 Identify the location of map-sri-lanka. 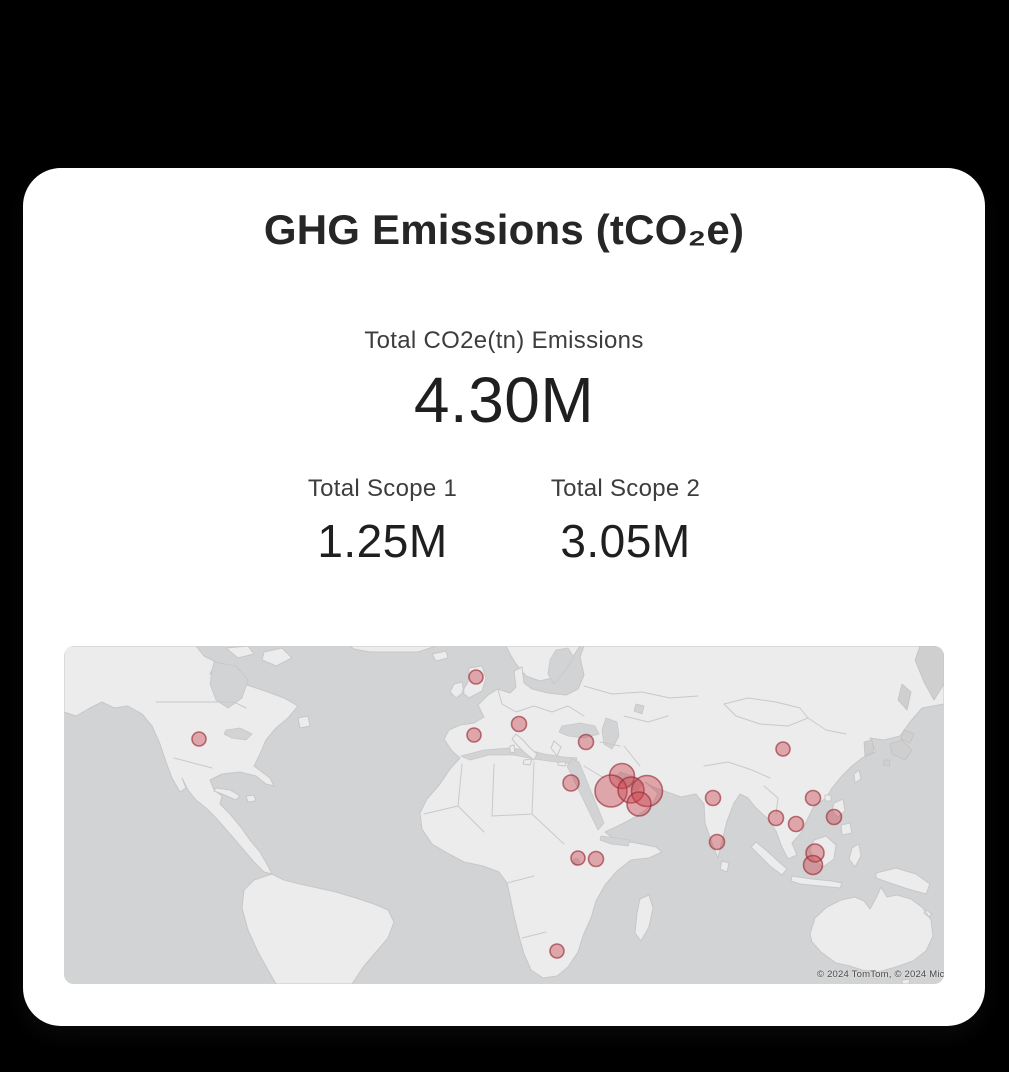
(724, 866).